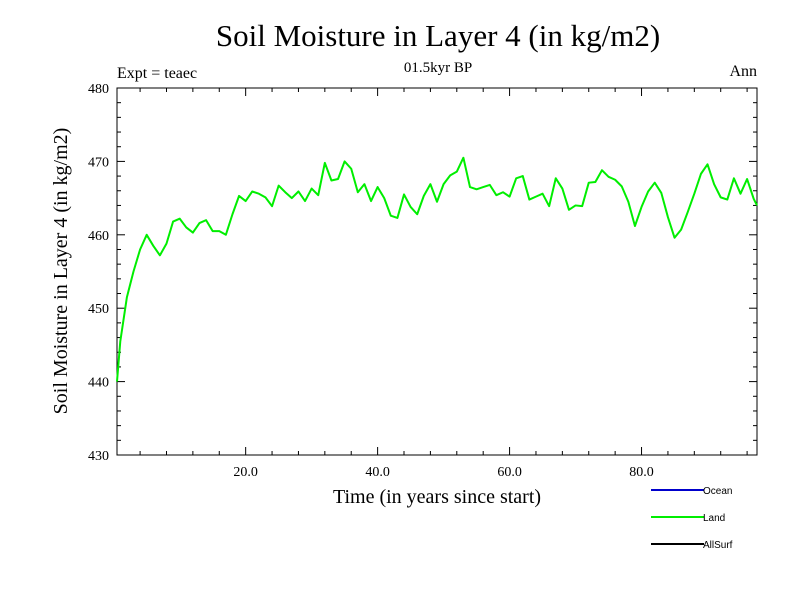 This screenshot has height=600, width=800. I want to click on x-axis-label: Time (in years since start), so click(437, 497).